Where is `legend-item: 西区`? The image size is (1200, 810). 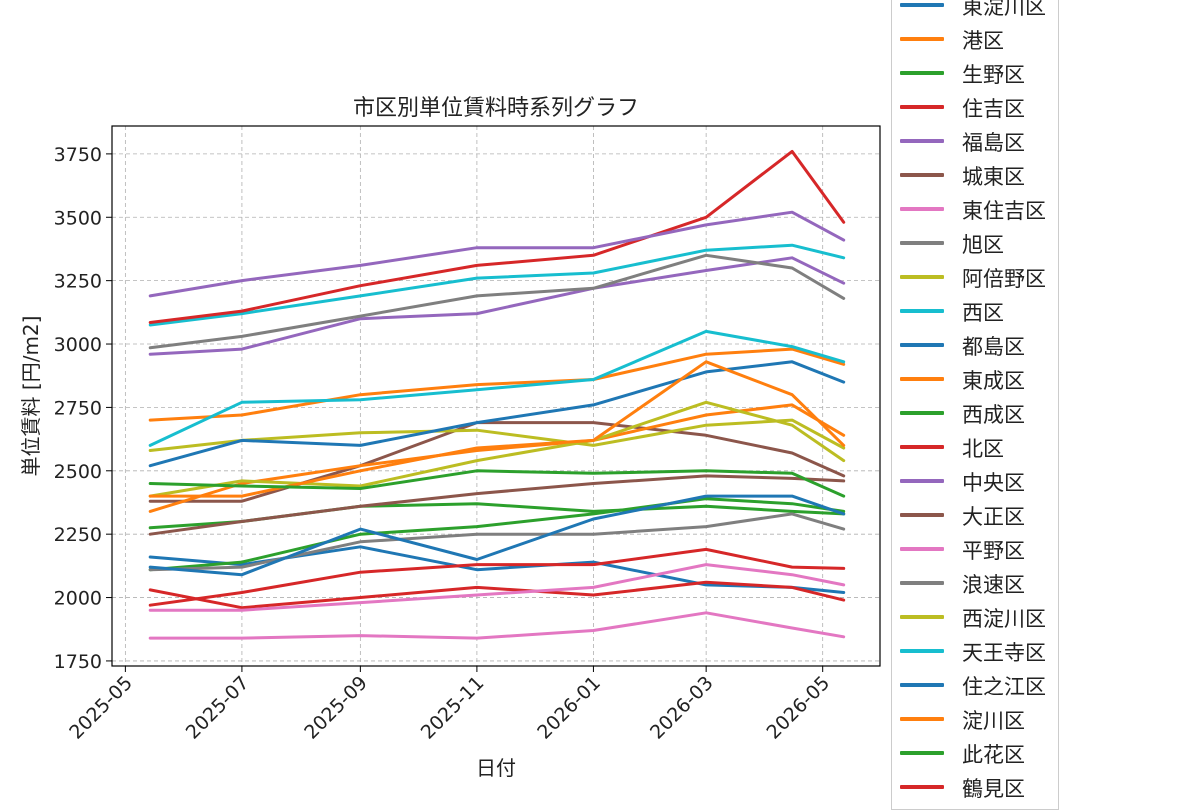 legend-item: 西区 is located at coordinates (976, 310).